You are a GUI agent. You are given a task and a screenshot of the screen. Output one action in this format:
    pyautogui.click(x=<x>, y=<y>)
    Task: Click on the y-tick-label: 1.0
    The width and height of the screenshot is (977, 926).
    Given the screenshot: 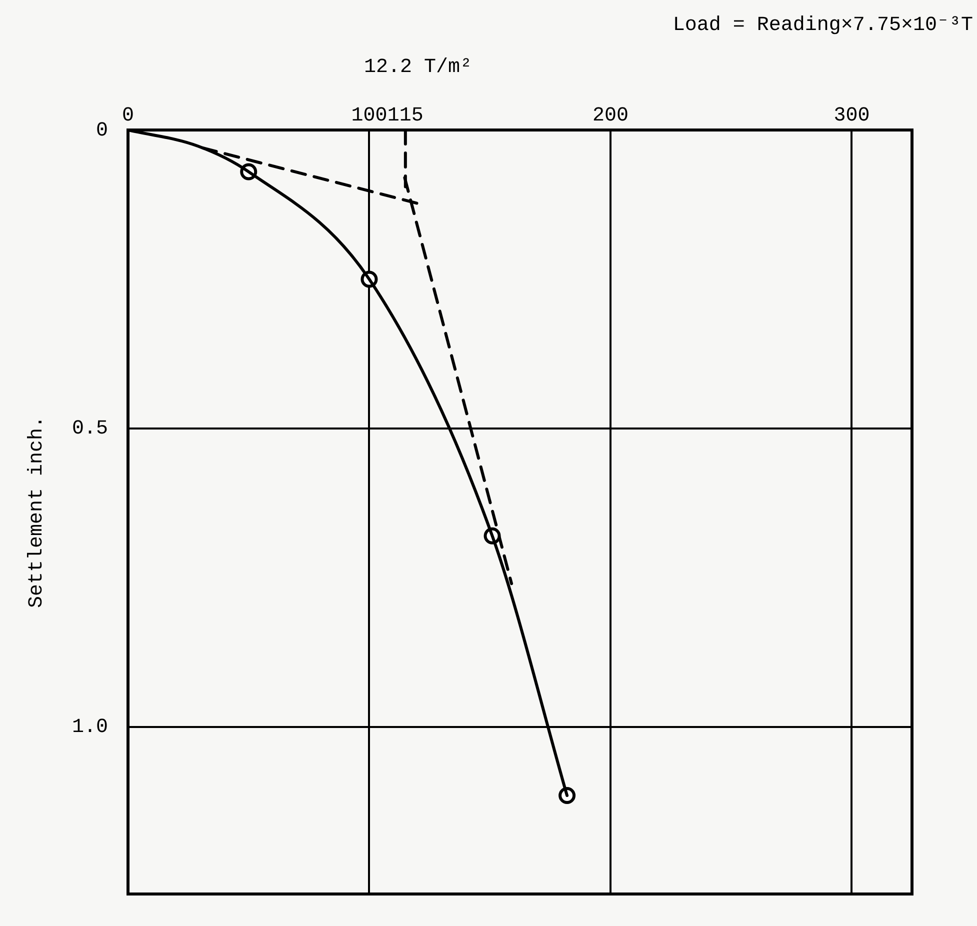 What is the action you would take?
    pyautogui.click(x=90, y=728)
    